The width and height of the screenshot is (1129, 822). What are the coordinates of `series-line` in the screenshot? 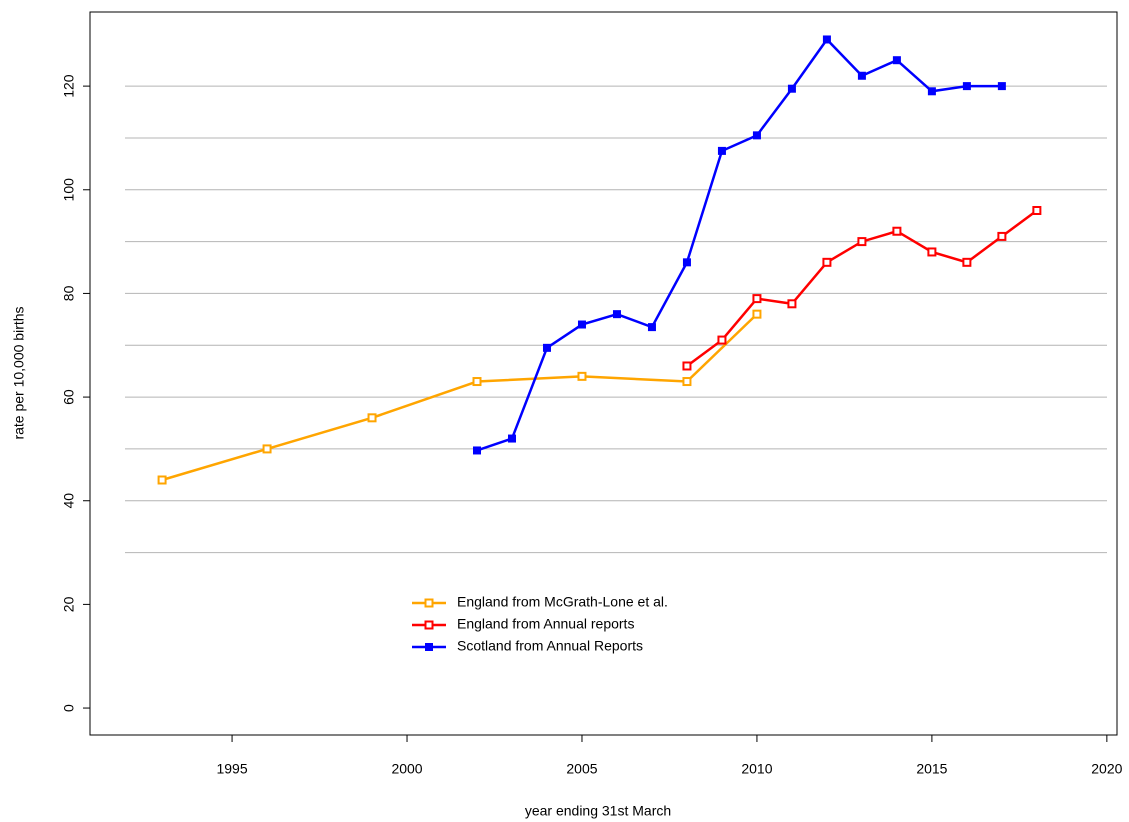 It's located at (862, 288).